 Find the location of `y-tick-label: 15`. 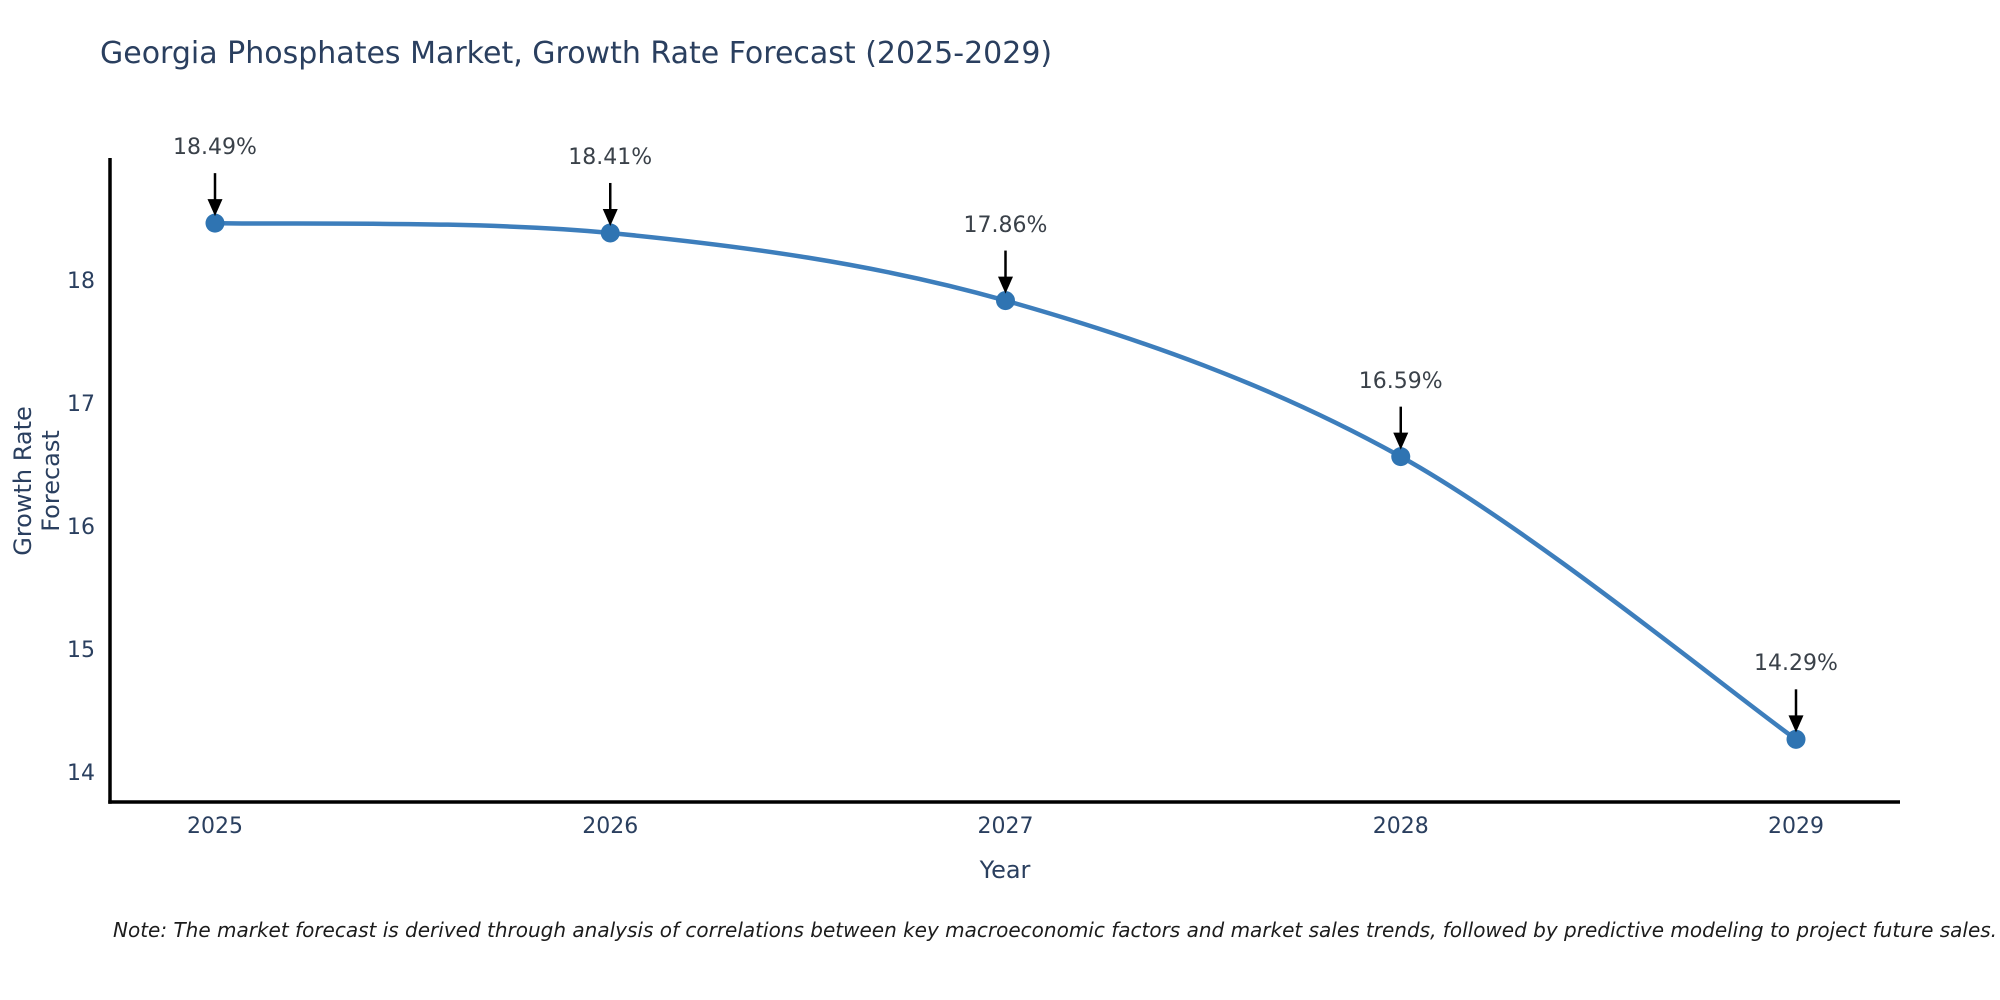

y-tick-label: 15 is located at coordinates (81, 651).